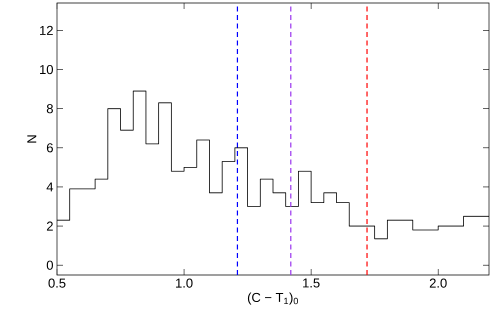 The height and width of the screenshot is (328, 491). Describe the element at coordinates (49, 147) in the screenshot. I see `y-tick-label: 6` at that location.